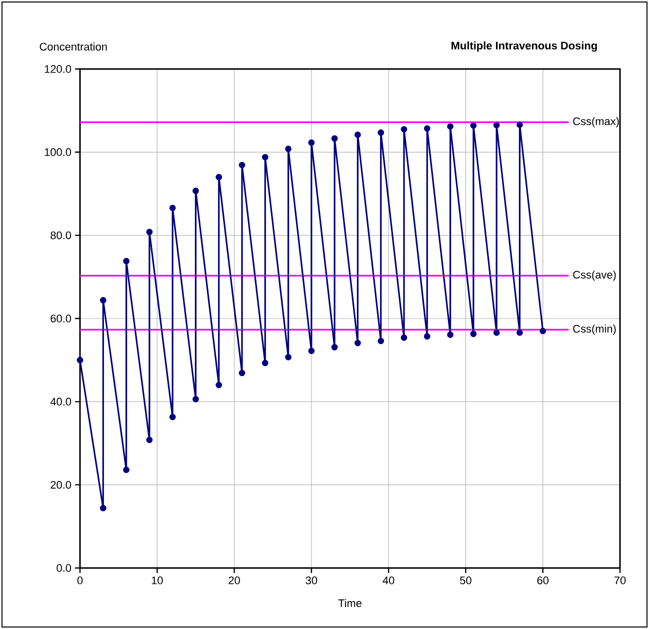 This screenshot has height=629, width=649. Describe the element at coordinates (312, 580) in the screenshot. I see `x-tick-label: 30` at that location.